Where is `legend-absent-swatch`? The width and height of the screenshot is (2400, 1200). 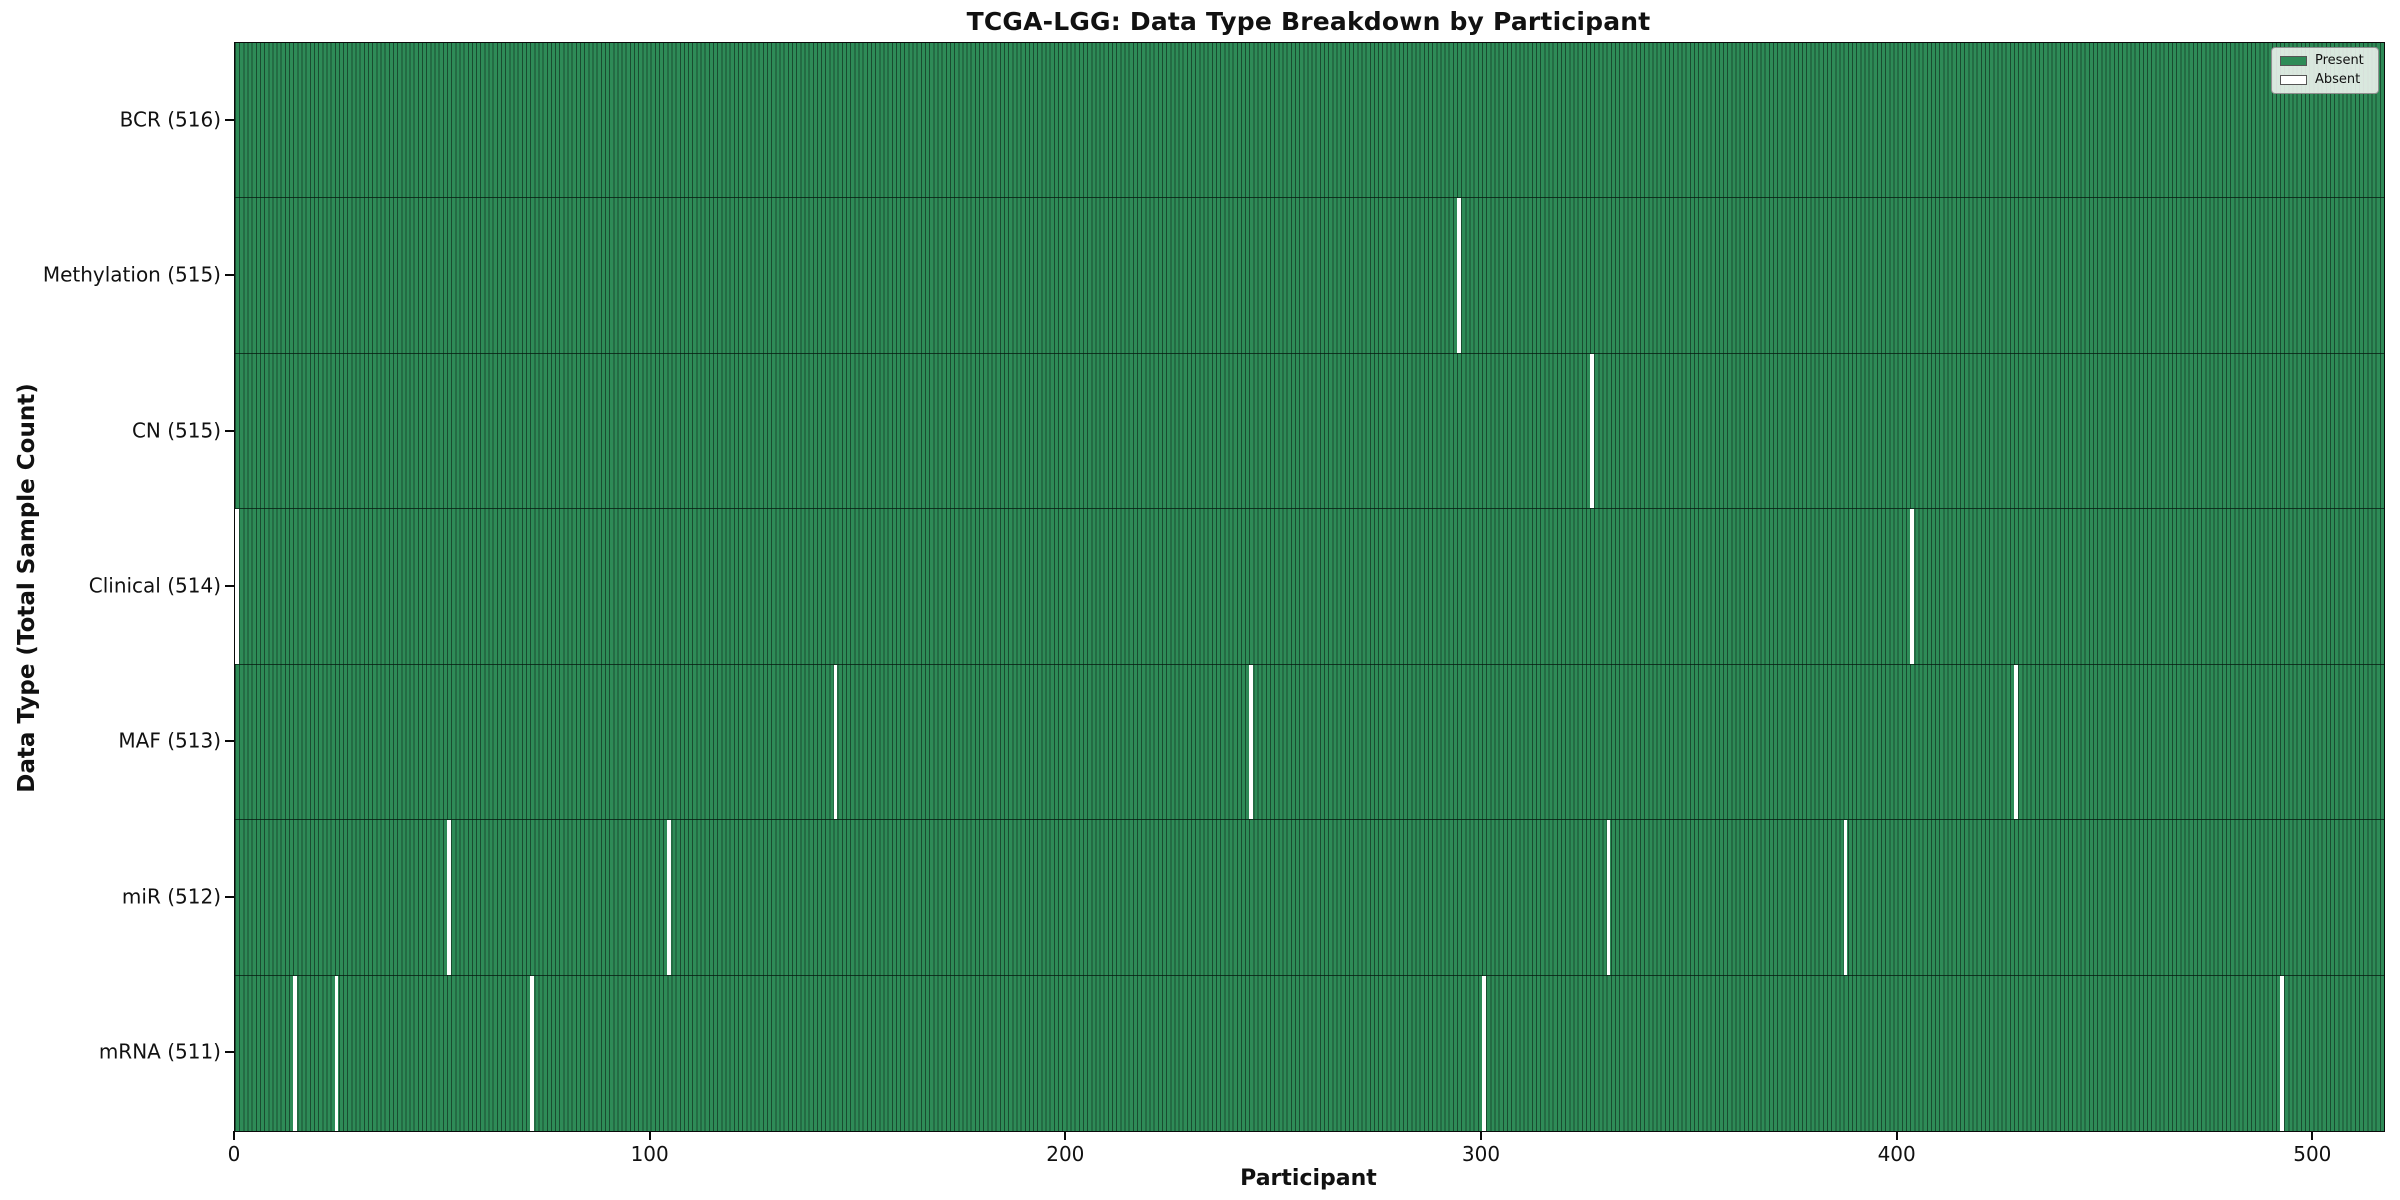 legend-absent-swatch is located at coordinates (2293, 80).